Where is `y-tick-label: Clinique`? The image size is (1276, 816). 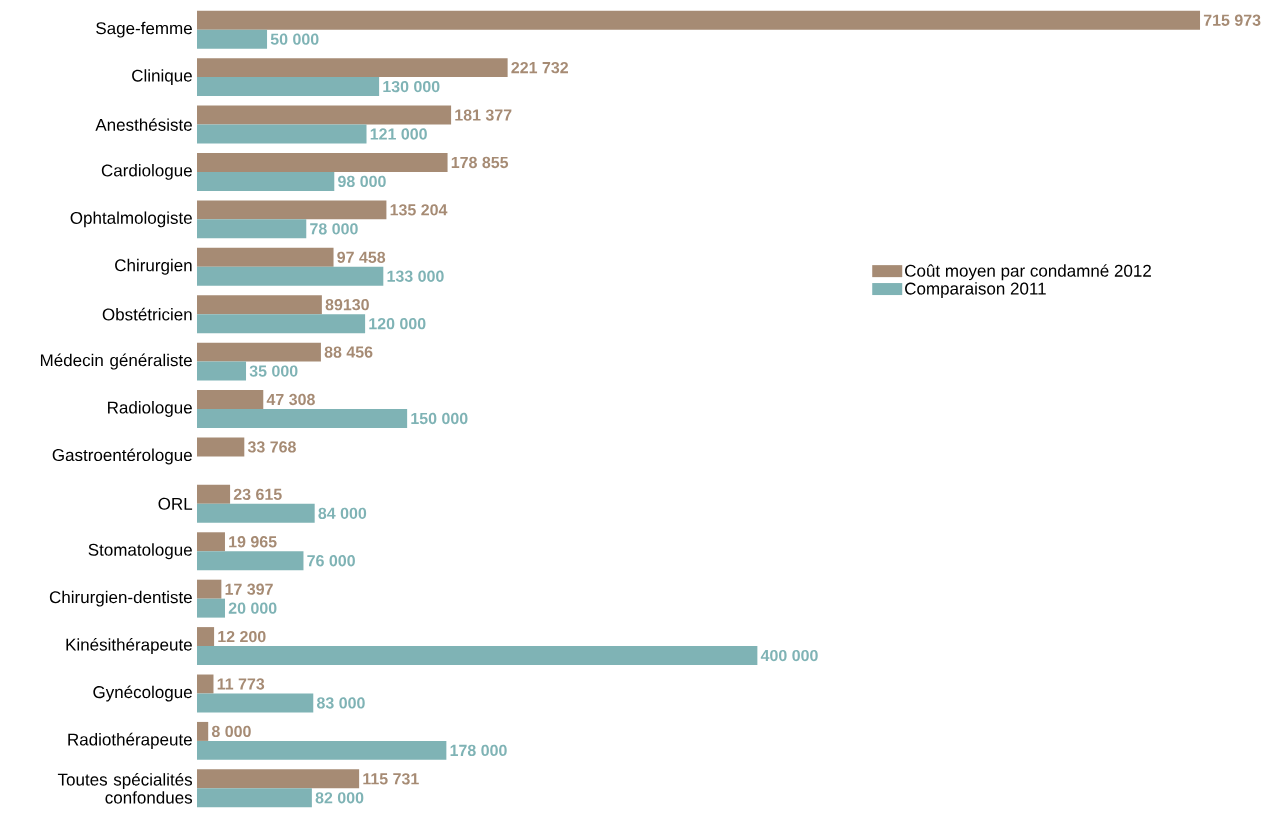
y-tick-label: Clinique is located at coordinates (162, 77).